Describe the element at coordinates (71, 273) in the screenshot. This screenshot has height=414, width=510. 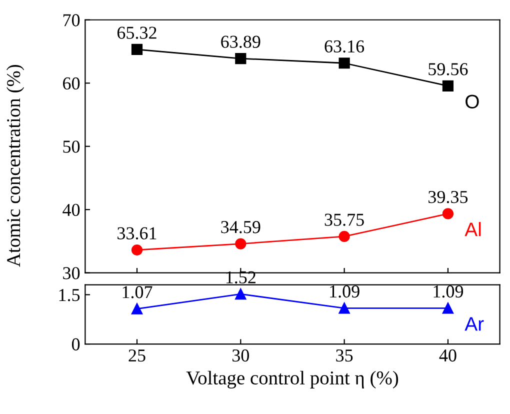
I see `y-tick-label: 30` at that location.